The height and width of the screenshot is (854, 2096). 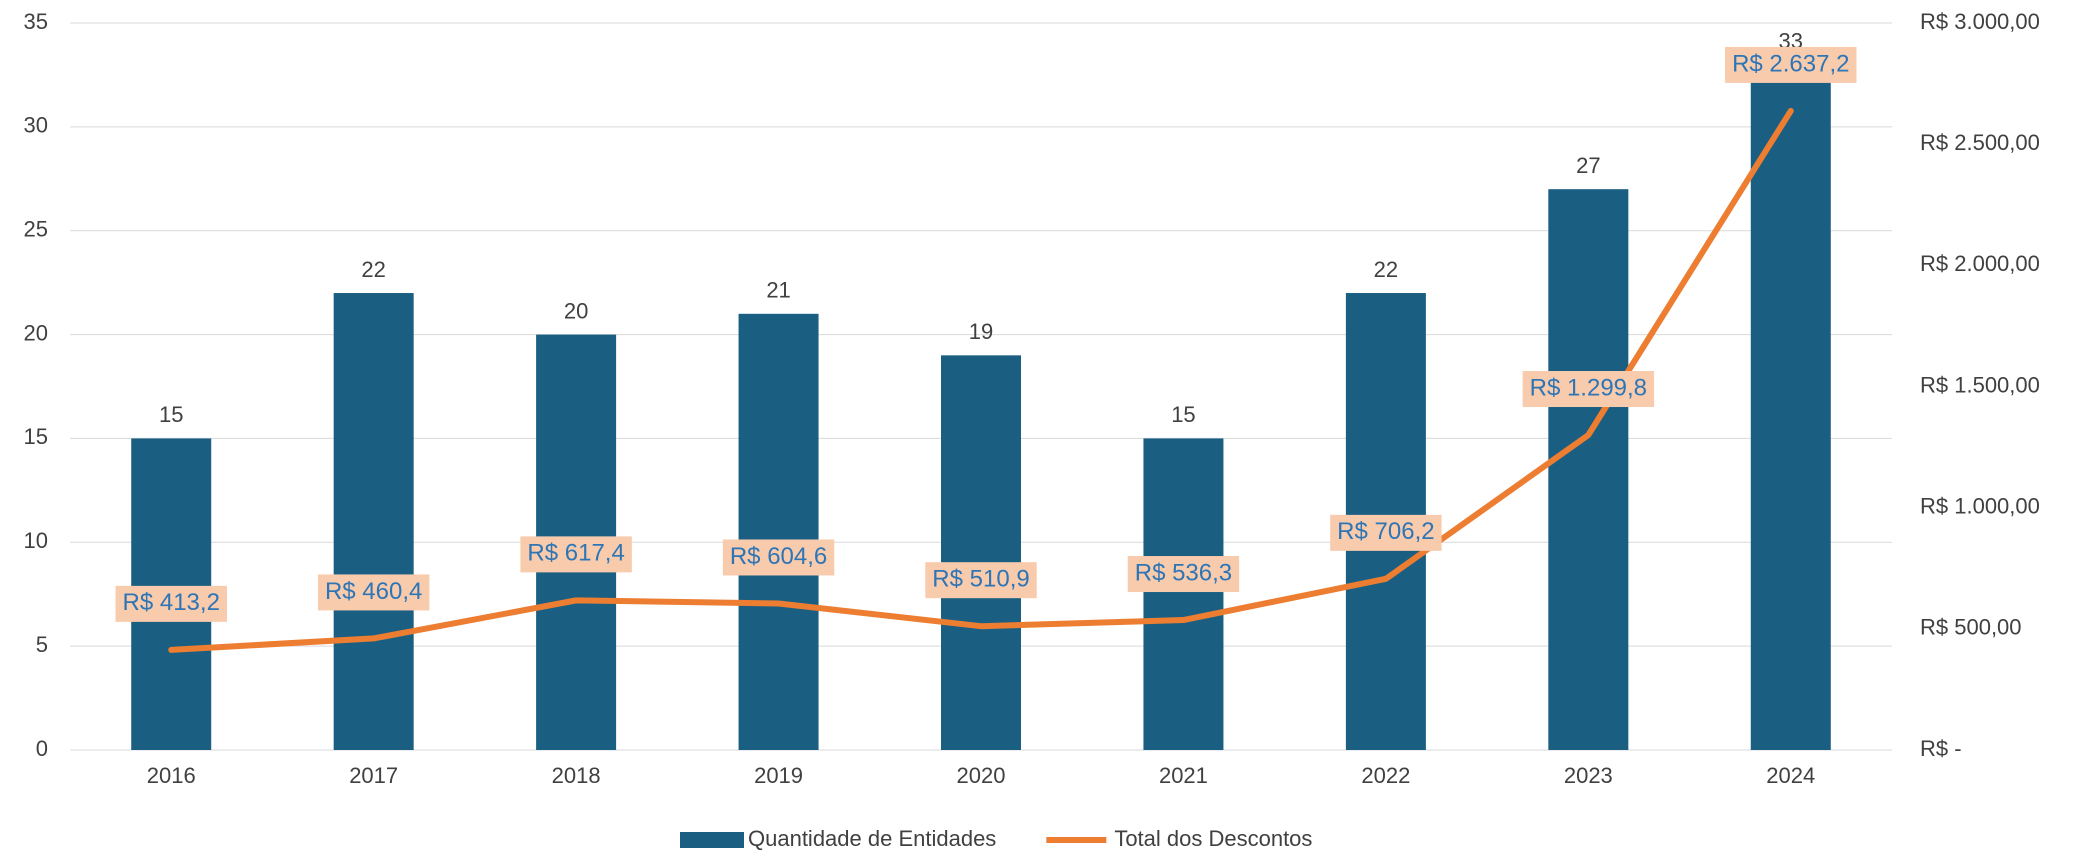 What do you see at coordinates (36, 332) in the screenshot?
I see `y-tick-label: 20` at bounding box center [36, 332].